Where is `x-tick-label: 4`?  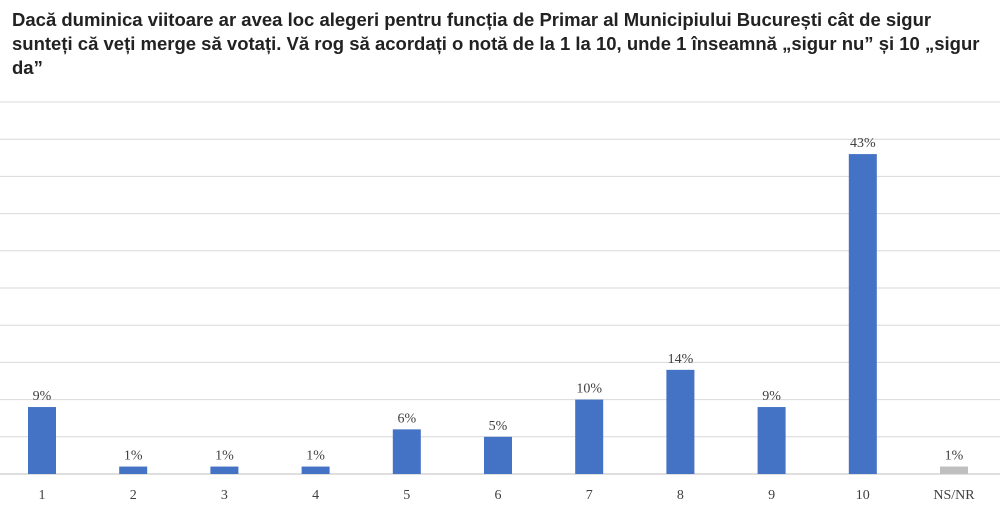 x-tick-label: 4 is located at coordinates (315, 495).